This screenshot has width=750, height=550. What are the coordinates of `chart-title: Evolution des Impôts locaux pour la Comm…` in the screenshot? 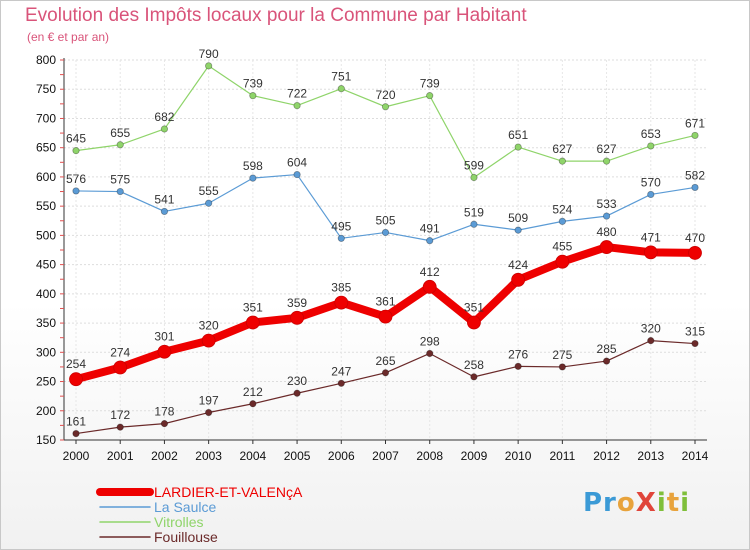 It's located at (276, 15).